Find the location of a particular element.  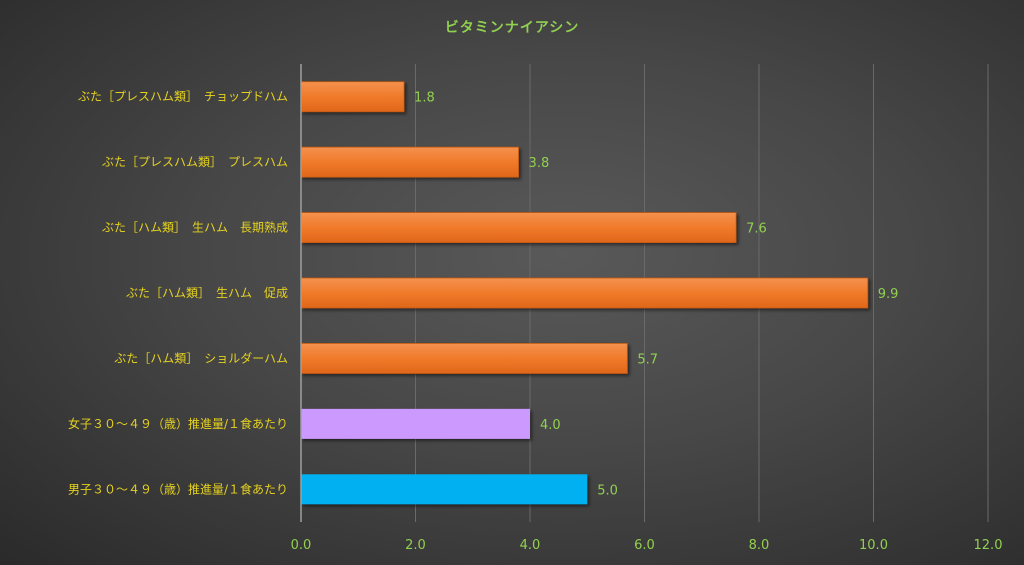

x-tick-labels: 0.0 2.0 4.0 6.0 8.0 10.0 12.0 is located at coordinates (647, 545).